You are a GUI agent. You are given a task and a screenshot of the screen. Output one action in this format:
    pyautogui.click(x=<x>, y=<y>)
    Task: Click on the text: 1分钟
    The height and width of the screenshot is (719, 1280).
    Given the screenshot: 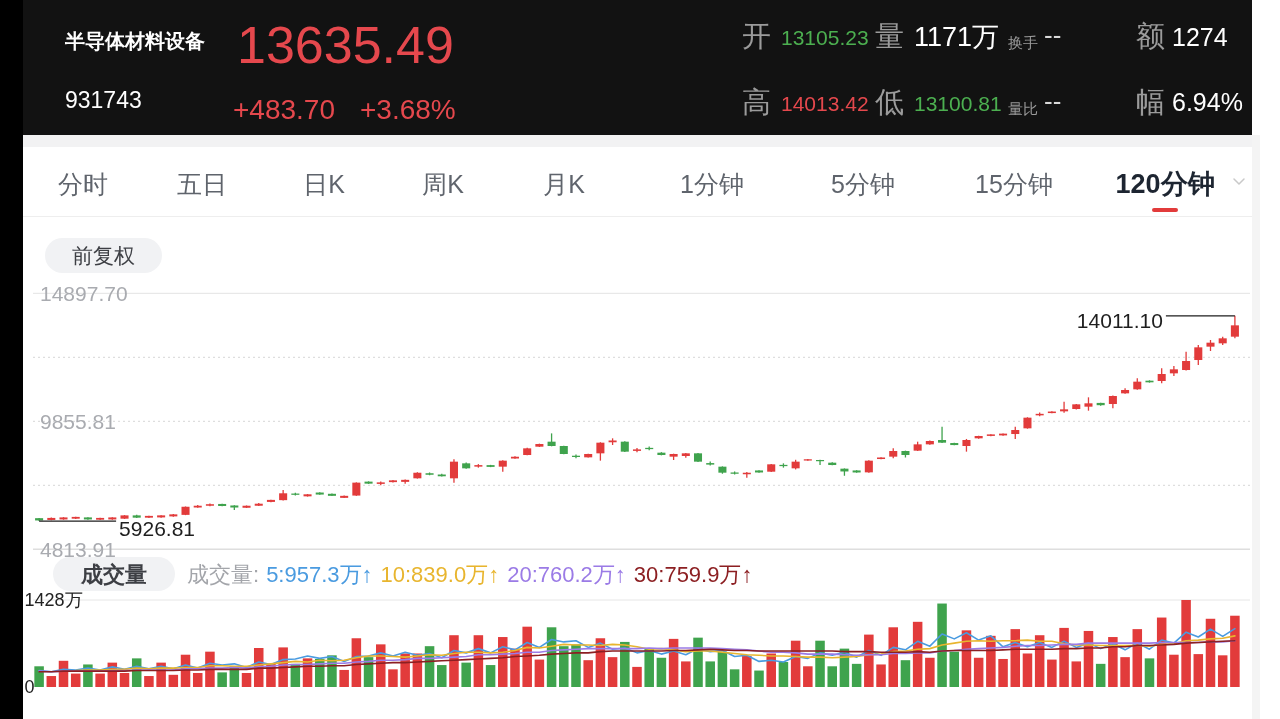 What is the action you would take?
    pyautogui.click(x=712, y=184)
    